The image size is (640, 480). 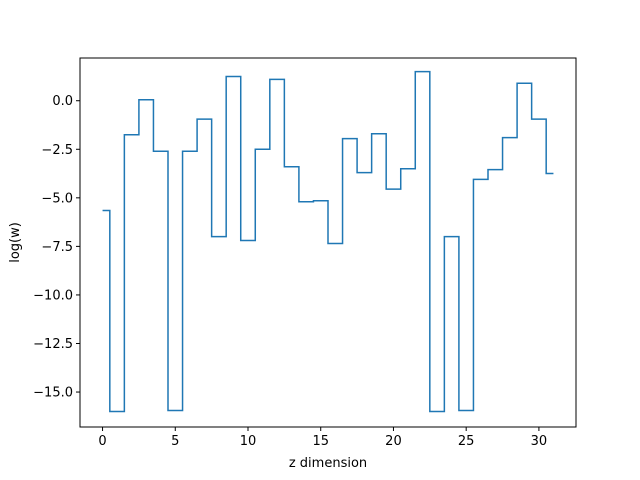 I want to click on x-axis: 0 5 10 15 20 25 30, so click(x=322, y=438).